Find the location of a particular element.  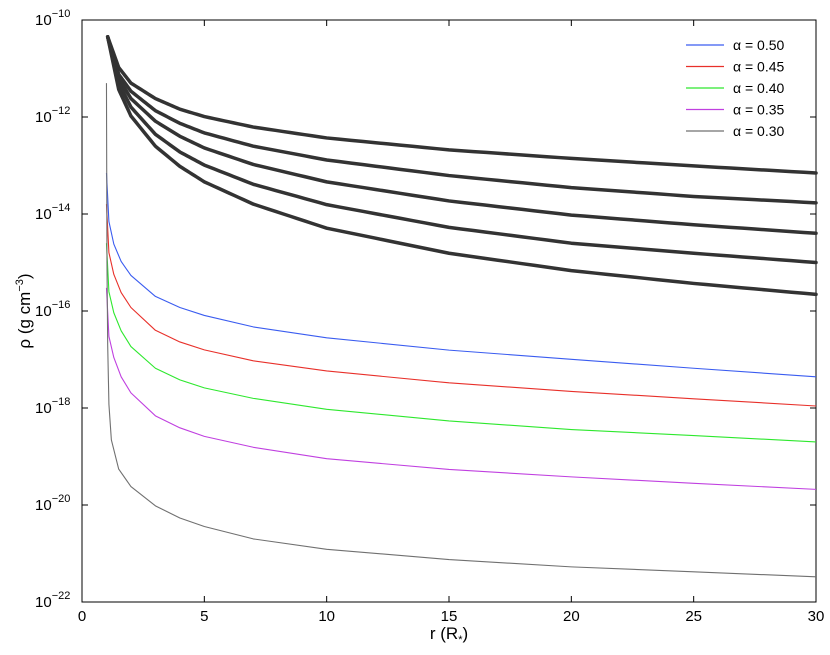

y-tick-label: 10−16 is located at coordinates (52, 309).